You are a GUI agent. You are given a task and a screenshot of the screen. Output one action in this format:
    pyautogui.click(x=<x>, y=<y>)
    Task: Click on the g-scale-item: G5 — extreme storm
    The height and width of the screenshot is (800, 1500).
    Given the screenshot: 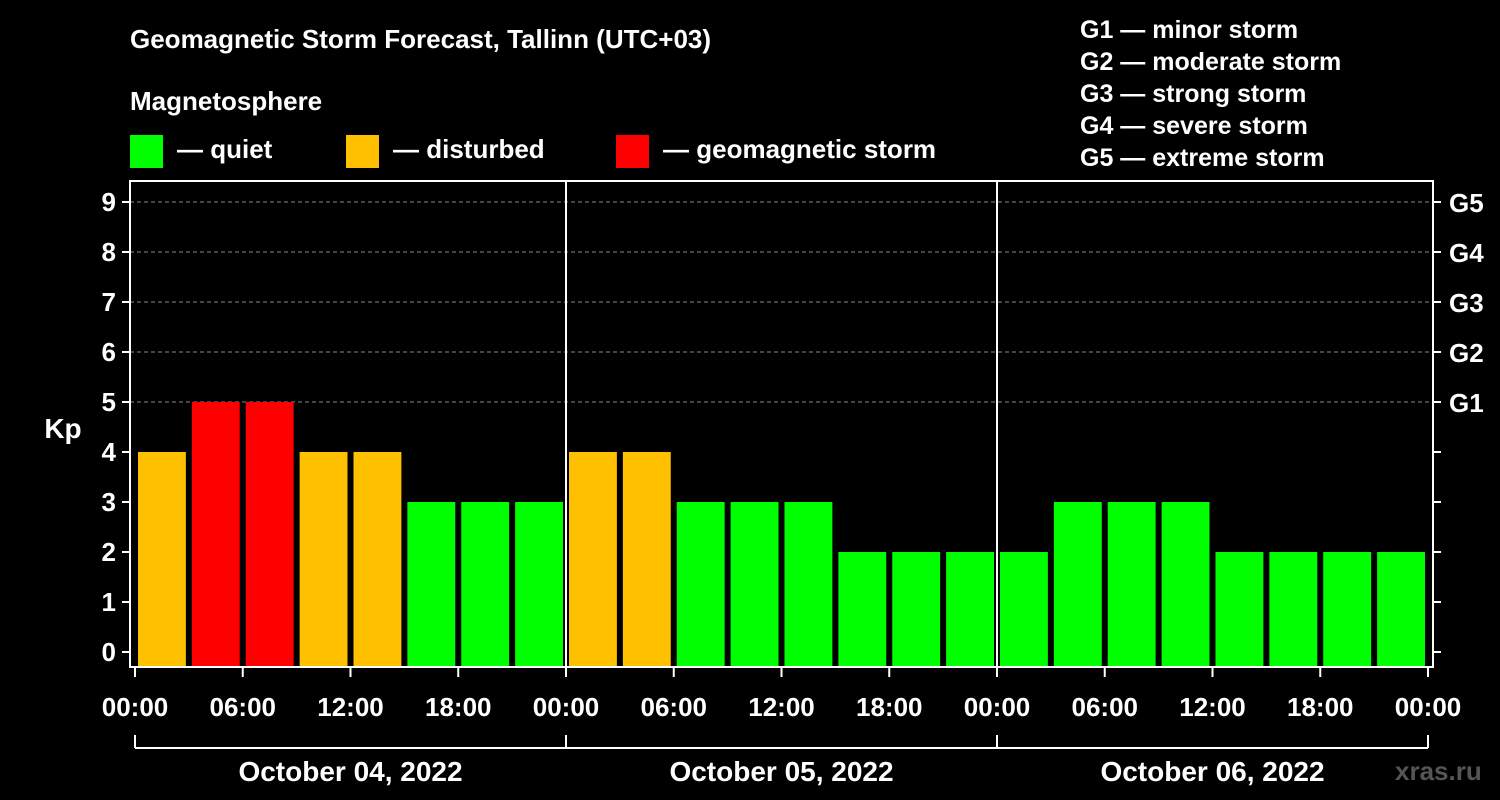 What is the action you would take?
    pyautogui.click(x=1202, y=158)
    